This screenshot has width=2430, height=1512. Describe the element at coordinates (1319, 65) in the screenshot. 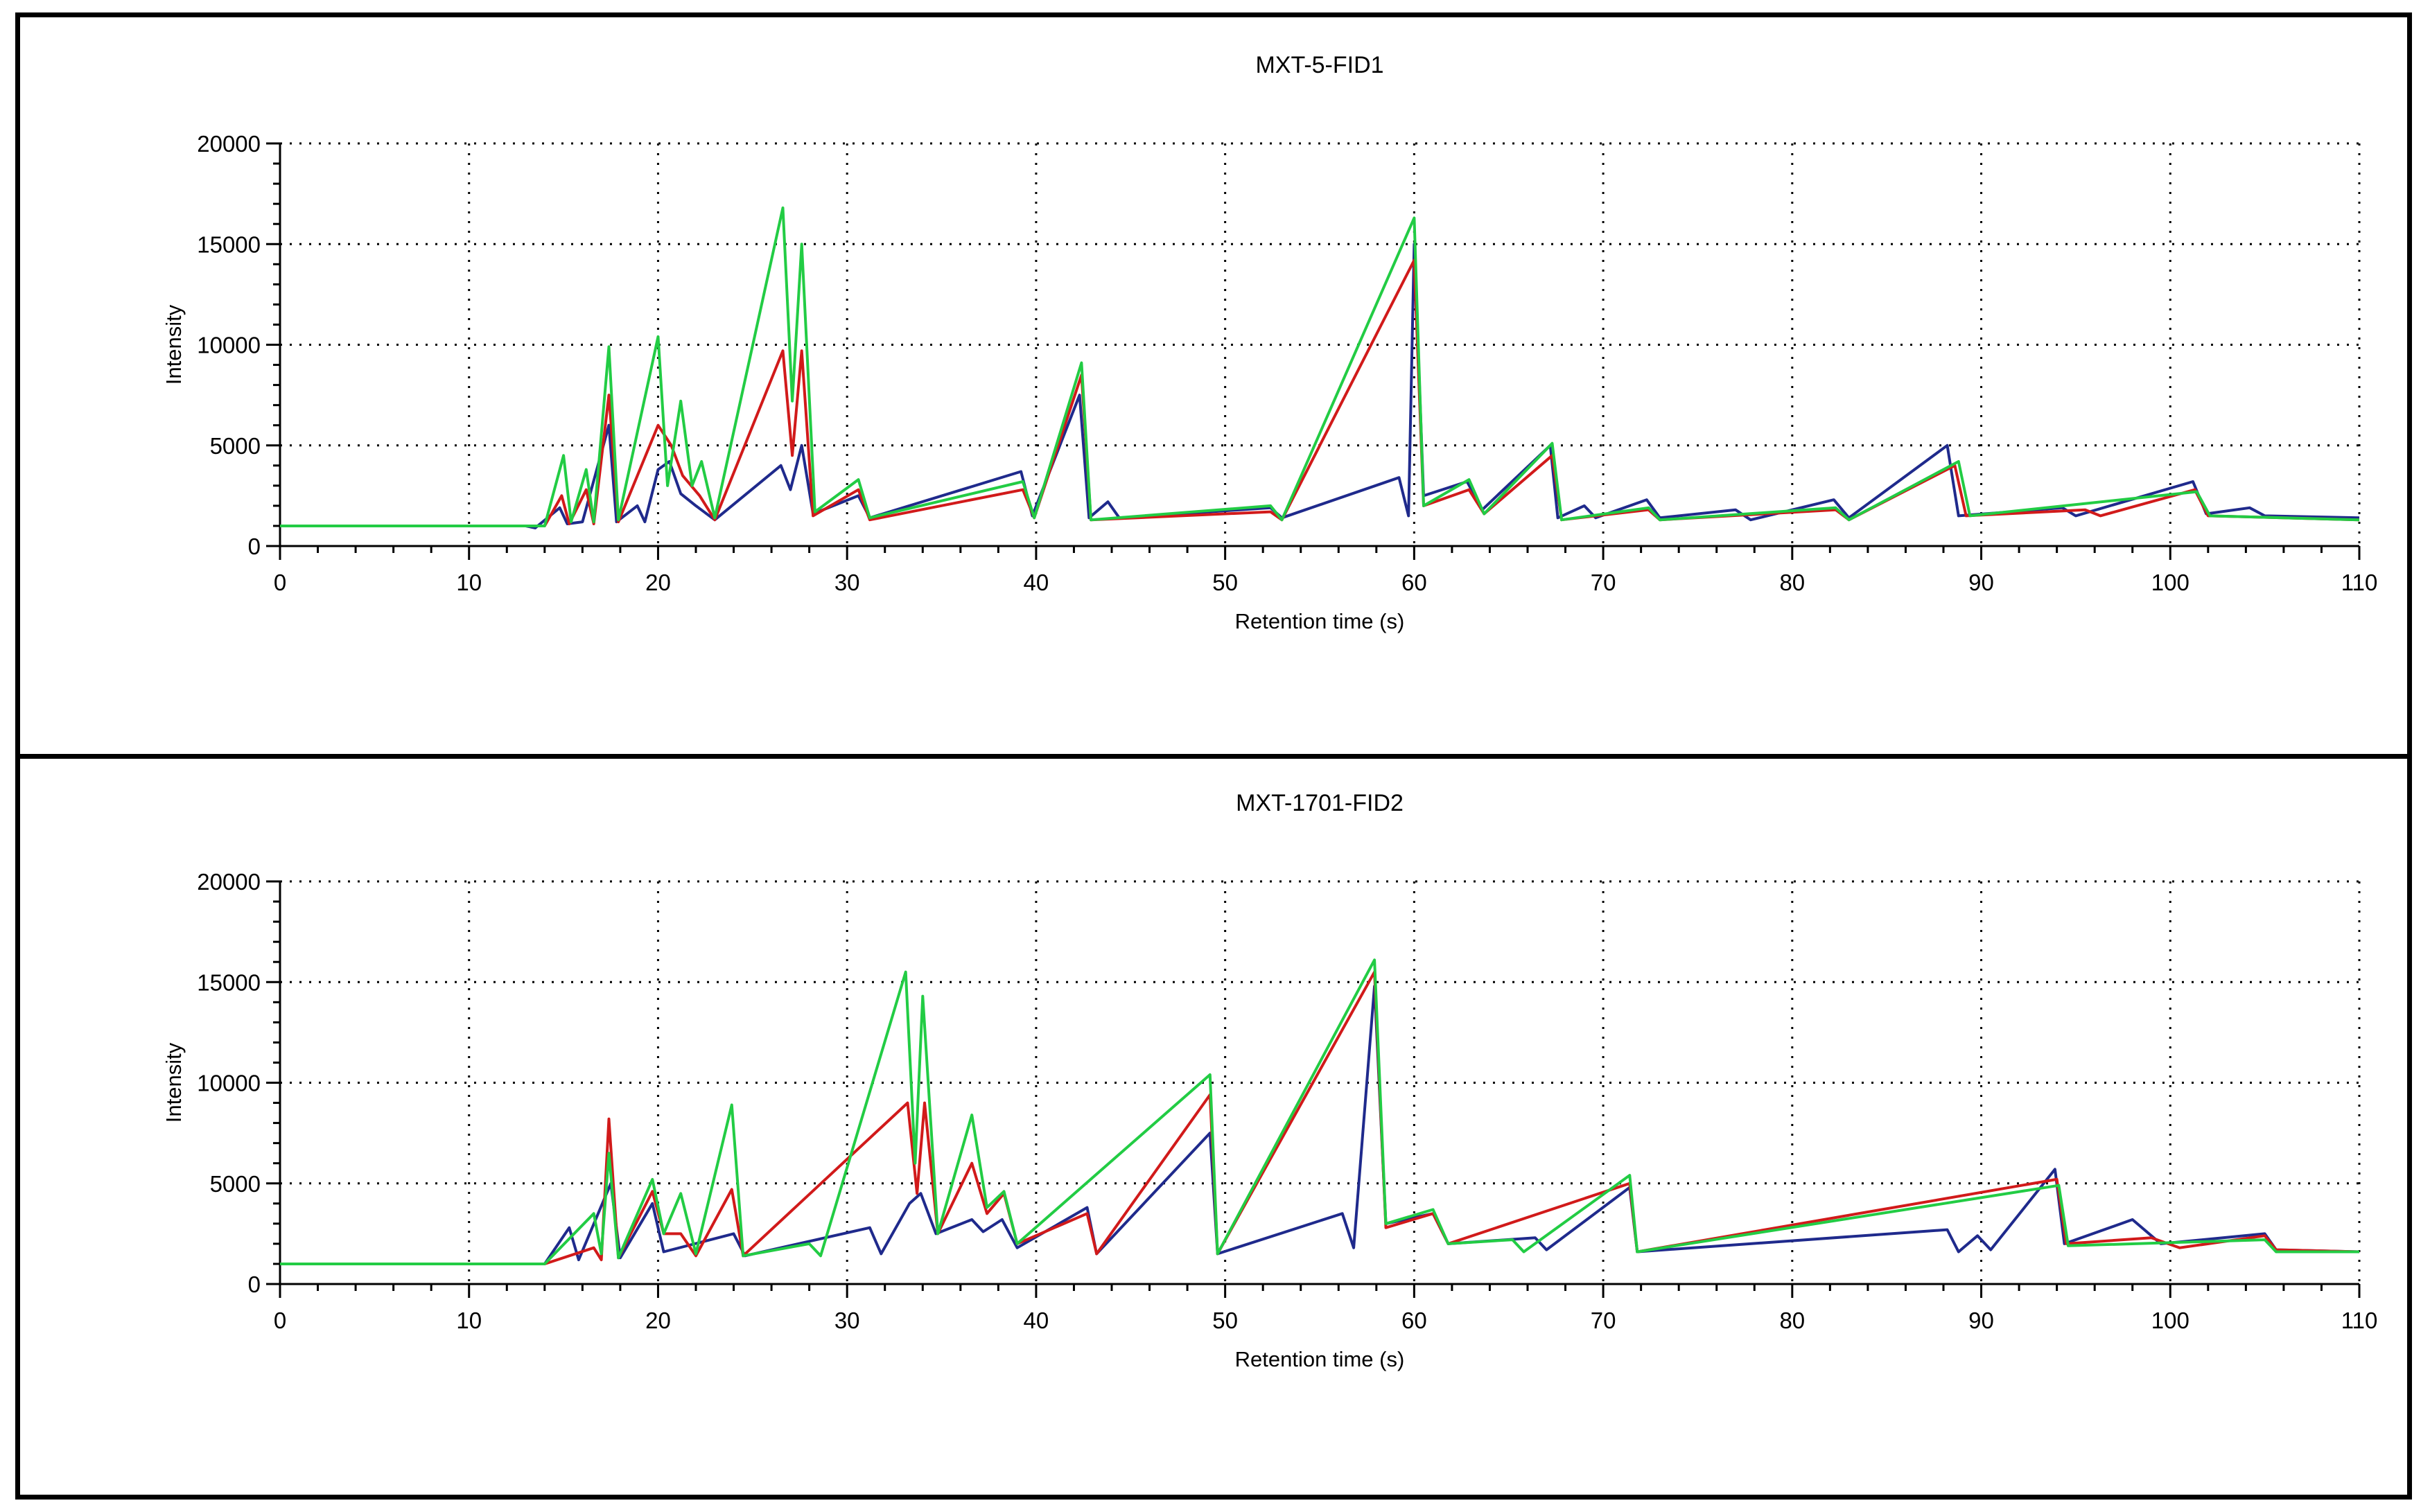

I see `chart-title: MXT-5-FID1` at that location.